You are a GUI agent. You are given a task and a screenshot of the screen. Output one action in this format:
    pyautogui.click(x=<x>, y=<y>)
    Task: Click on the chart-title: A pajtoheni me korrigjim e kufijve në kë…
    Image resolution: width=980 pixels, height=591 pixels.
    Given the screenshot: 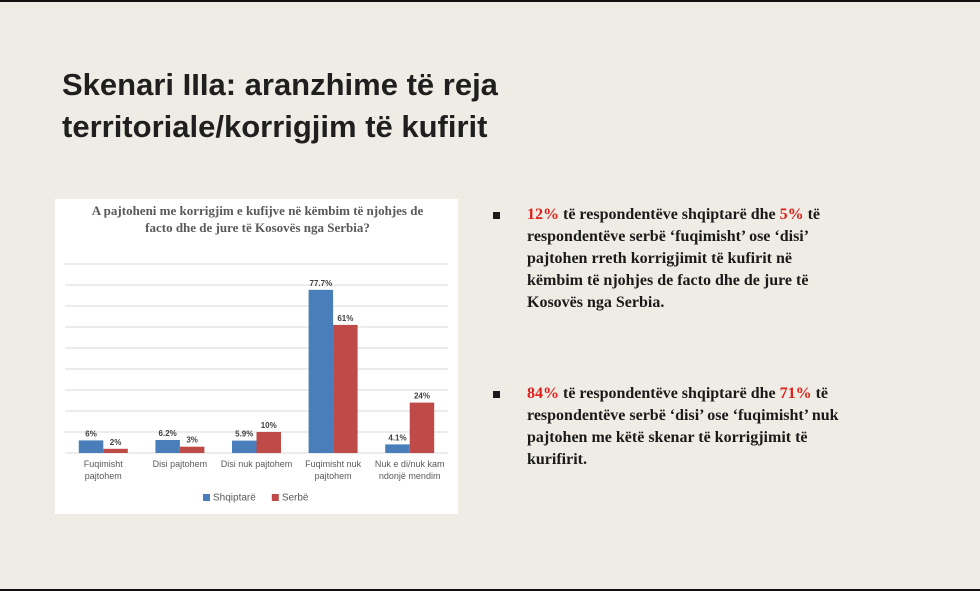 What is the action you would take?
    pyautogui.click(x=257, y=219)
    